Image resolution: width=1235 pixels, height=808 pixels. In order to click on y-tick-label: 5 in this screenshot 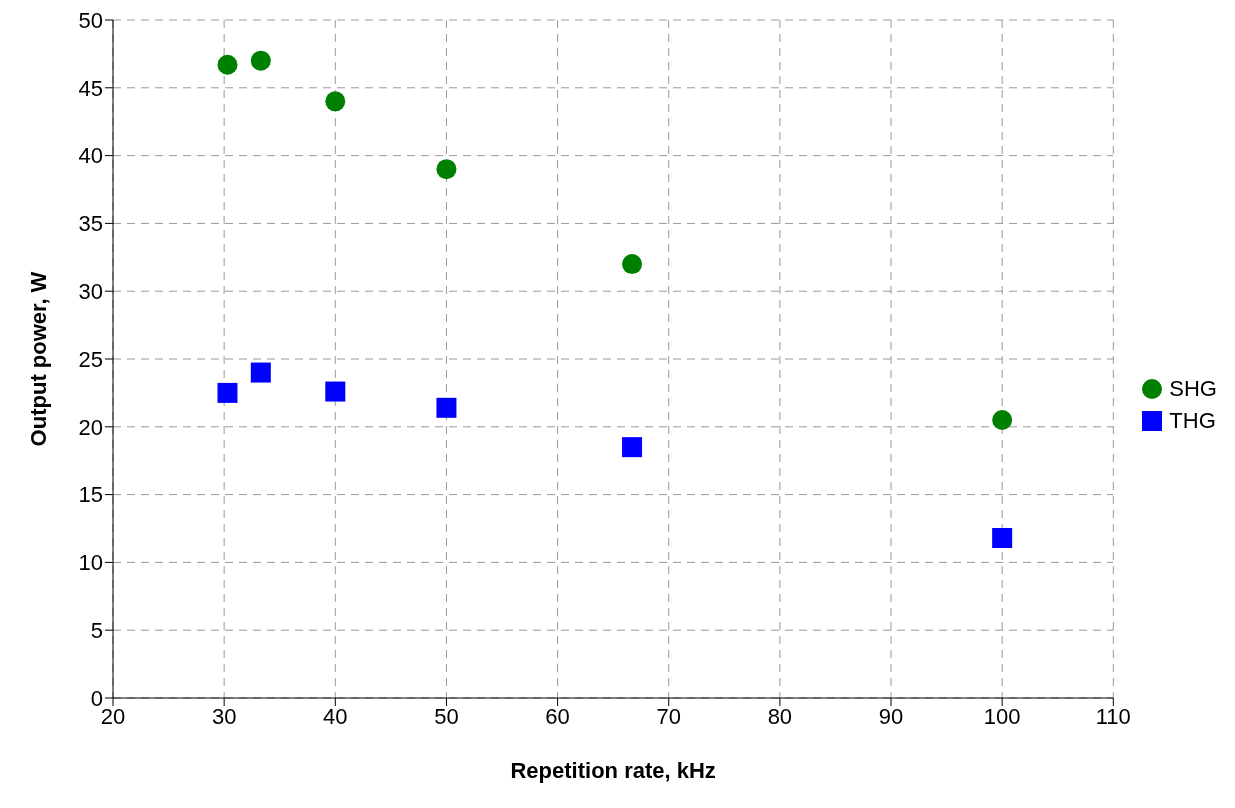, I will do `click(96, 631)`.